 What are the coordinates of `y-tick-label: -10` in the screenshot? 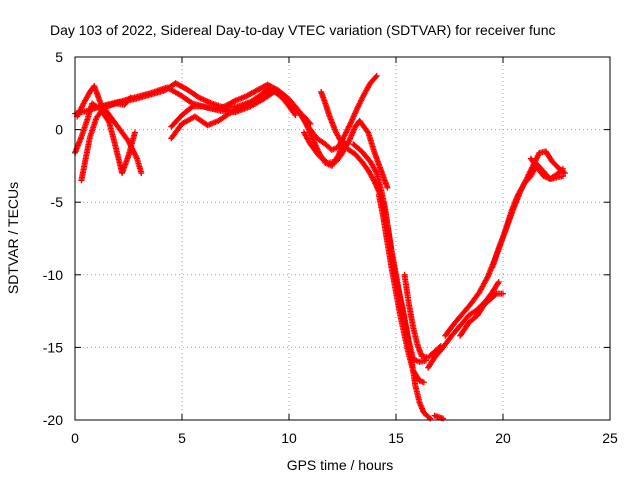 It's located at (53, 275).